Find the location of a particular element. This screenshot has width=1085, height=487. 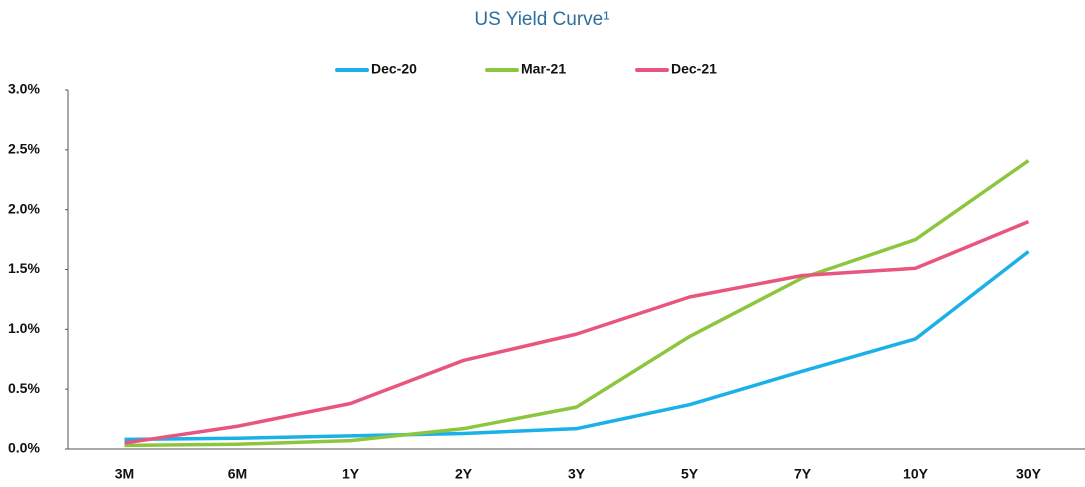

legend-label: Dec-21 is located at coordinates (694, 69).